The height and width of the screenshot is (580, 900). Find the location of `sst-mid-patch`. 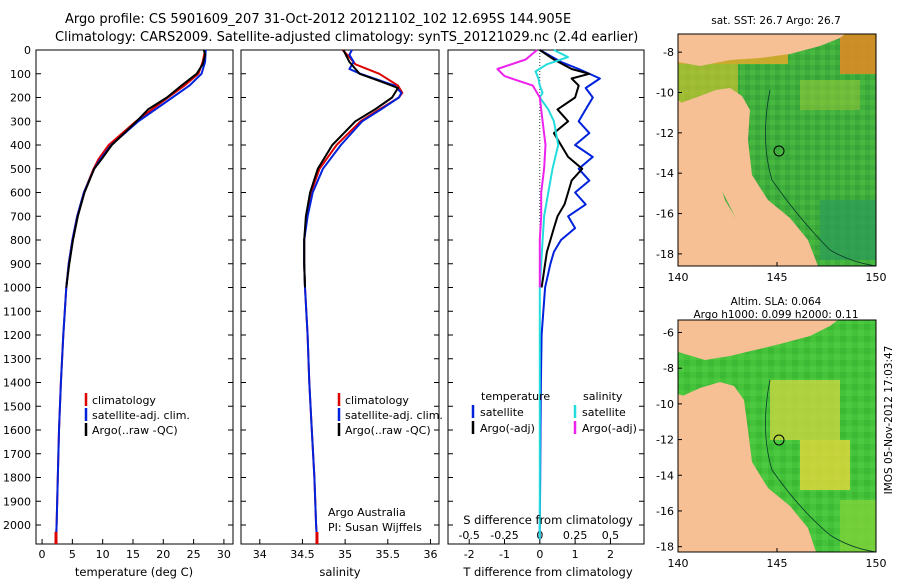

sst-mid-patch is located at coordinates (830, 95).